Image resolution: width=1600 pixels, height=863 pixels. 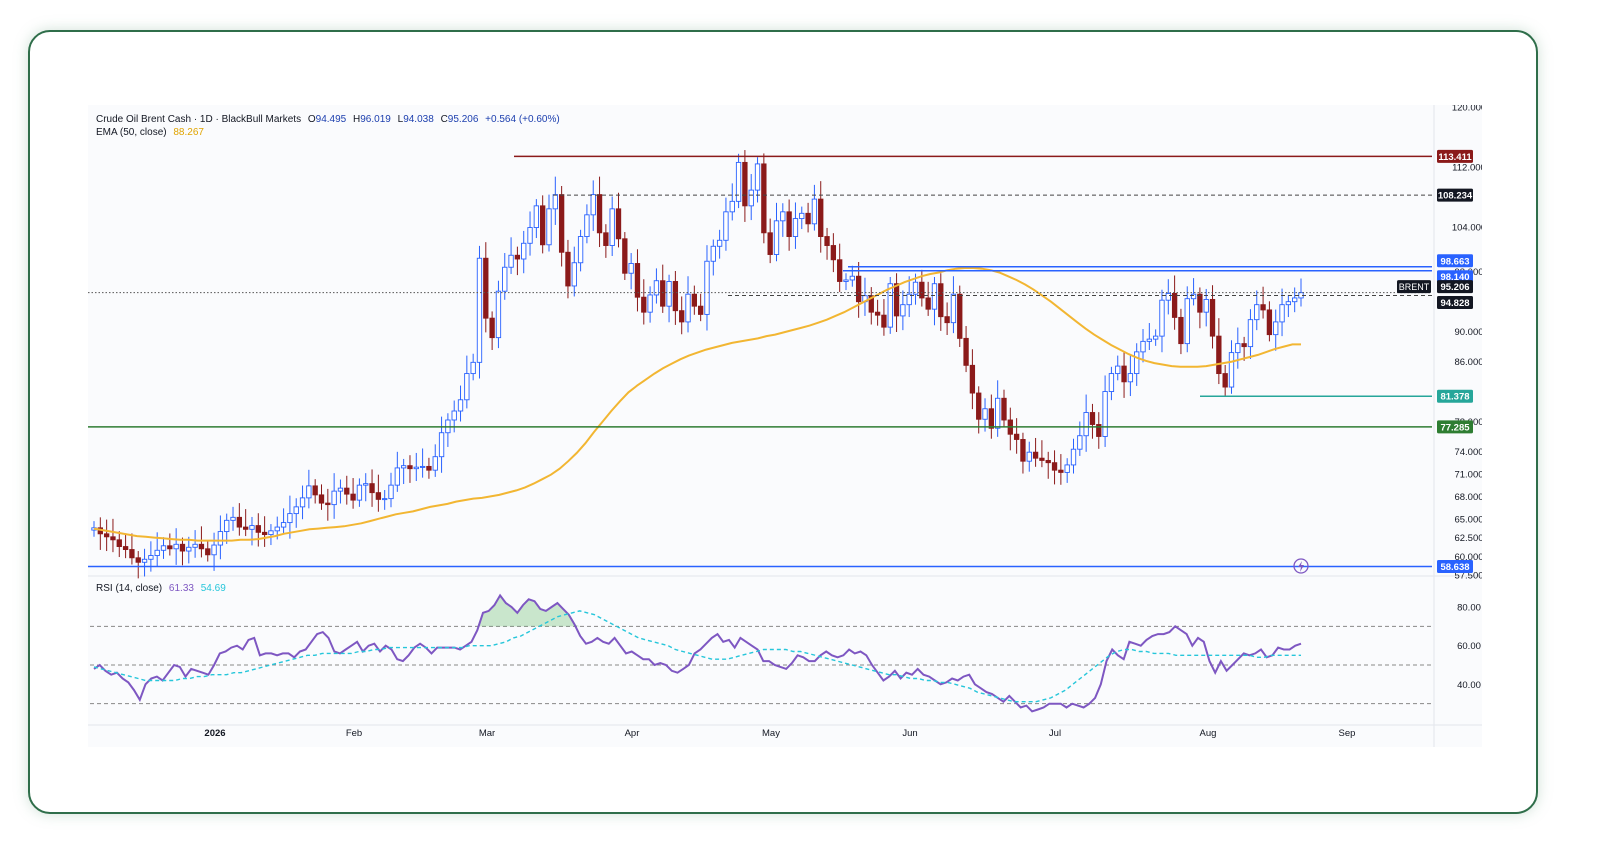 I want to click on price-tag-label: 113.411, so click(x=1455, y=157).